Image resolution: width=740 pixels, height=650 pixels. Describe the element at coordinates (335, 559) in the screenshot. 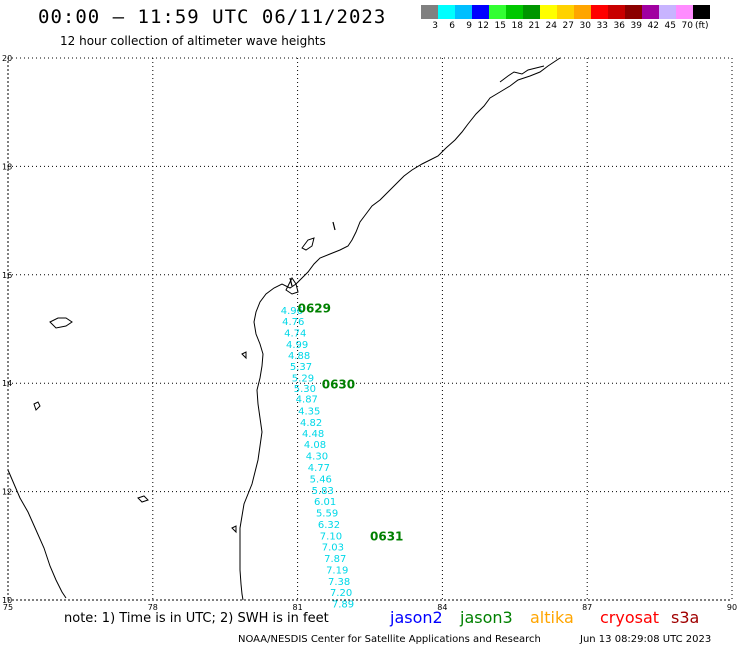

I see `swh-value: 7.87` at that location.